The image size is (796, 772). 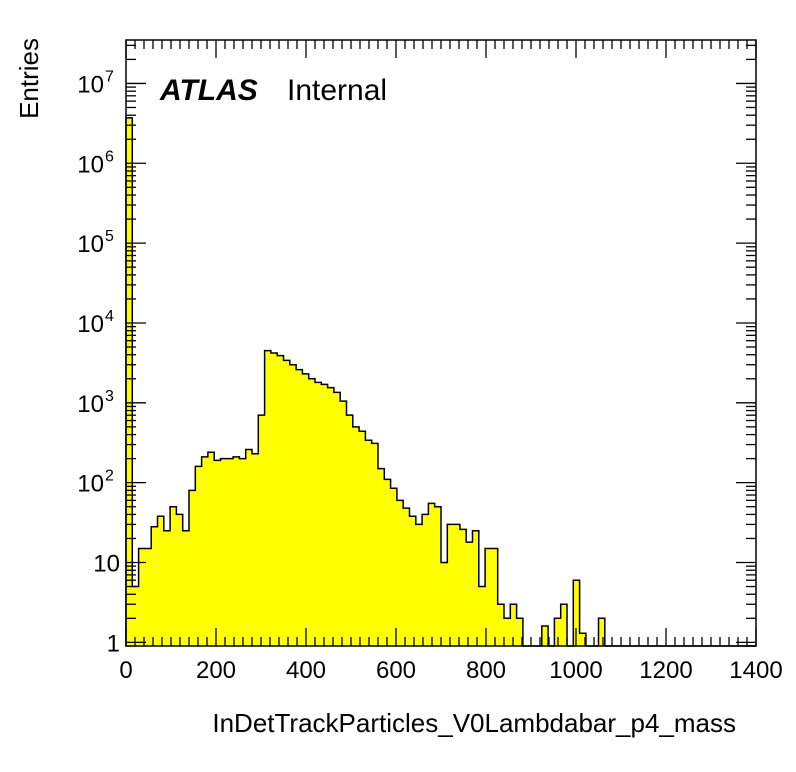 What do you see at coordinates (486, 670) in the screenshot?
I see `x-tick-label: 800` at bounding box center [486, 670].